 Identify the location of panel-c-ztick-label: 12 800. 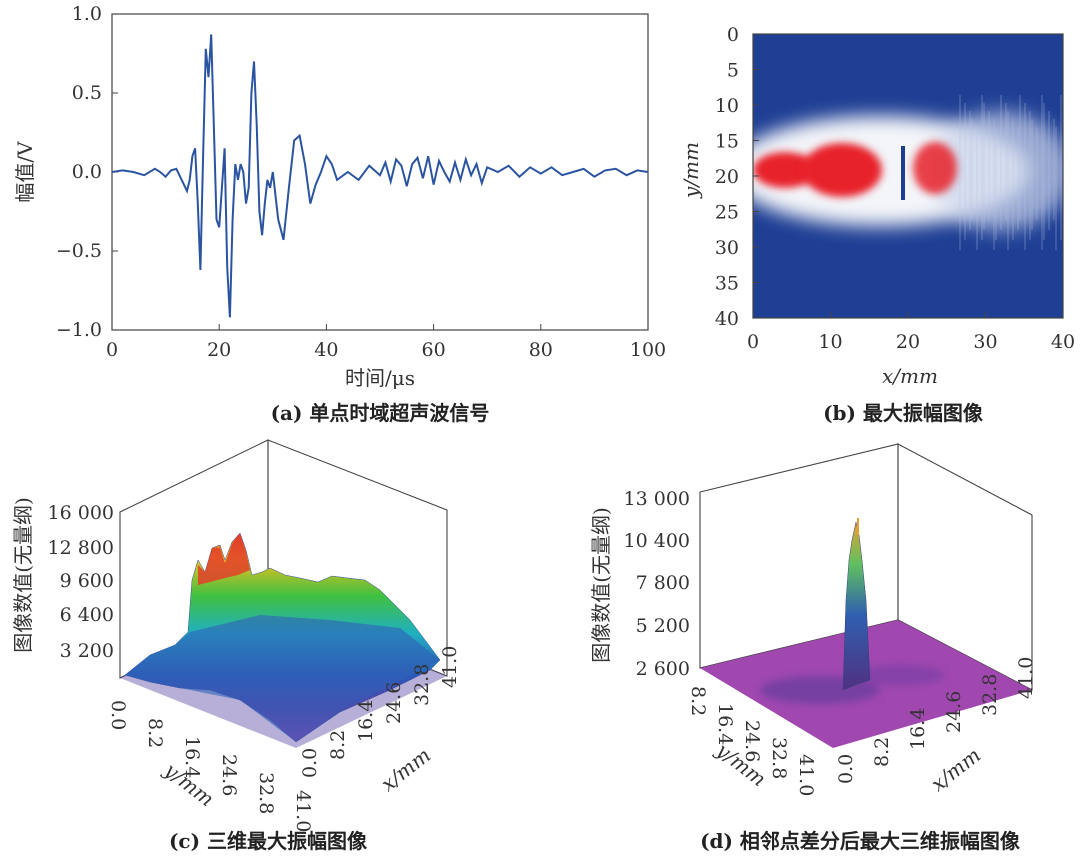
(81, 548).